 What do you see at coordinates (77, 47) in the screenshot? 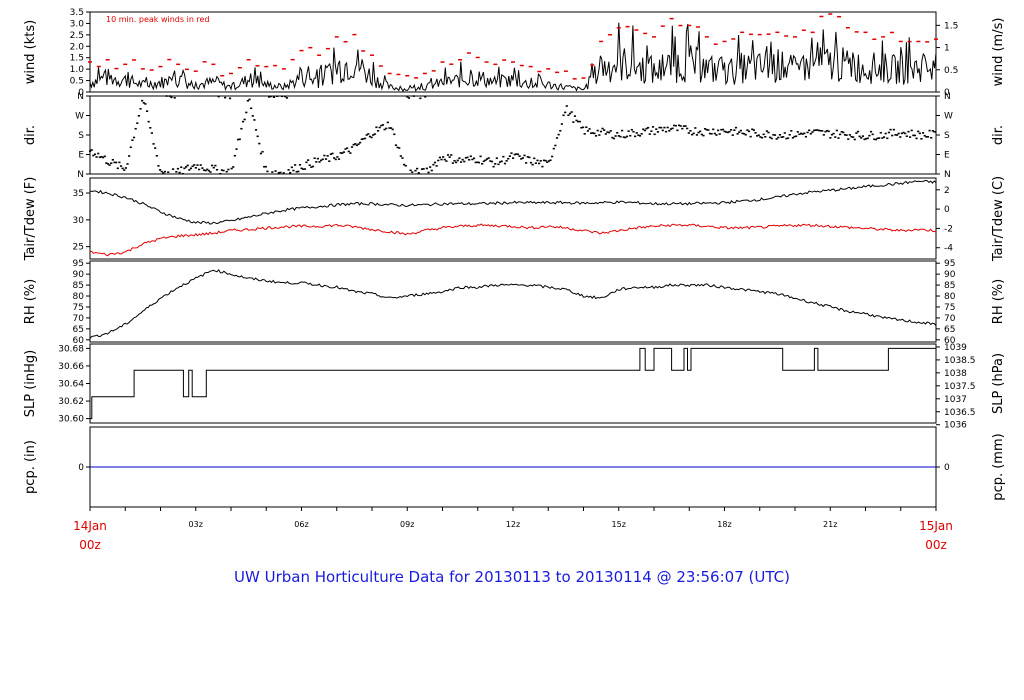
I see `left-tick-label: 2.0` at bounding box center [77, 47].